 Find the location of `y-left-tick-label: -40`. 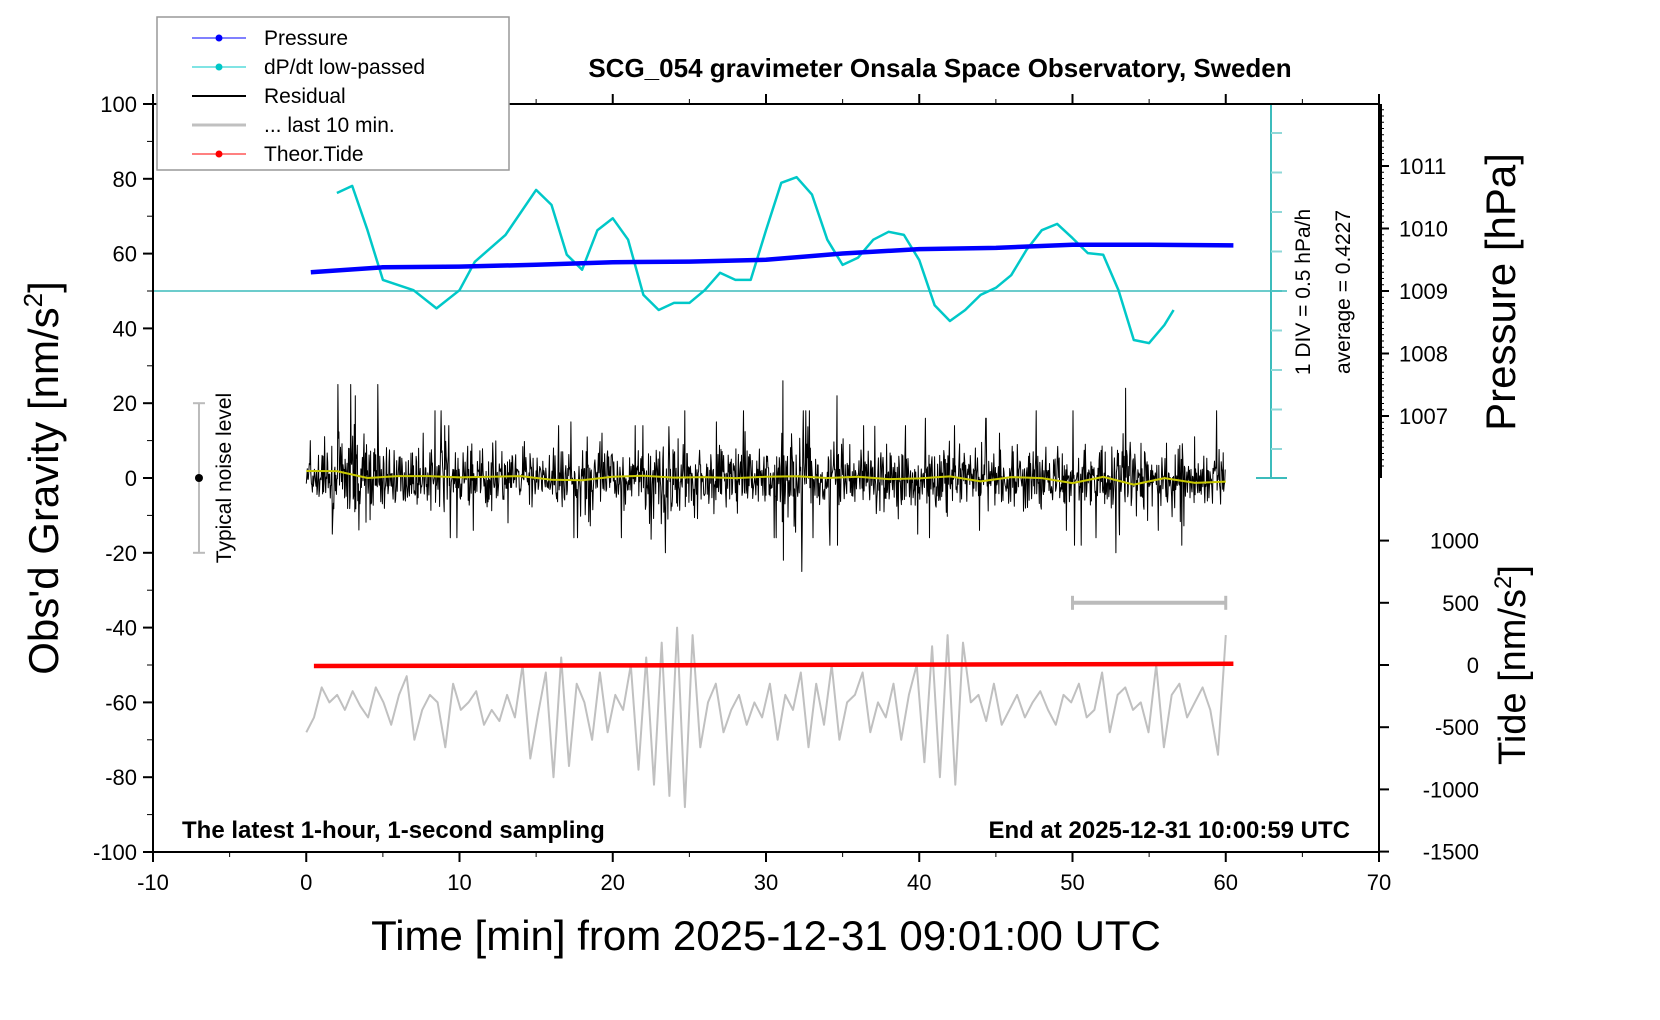

y-left-tick-label: -40 is located at coordinates (121, 628).